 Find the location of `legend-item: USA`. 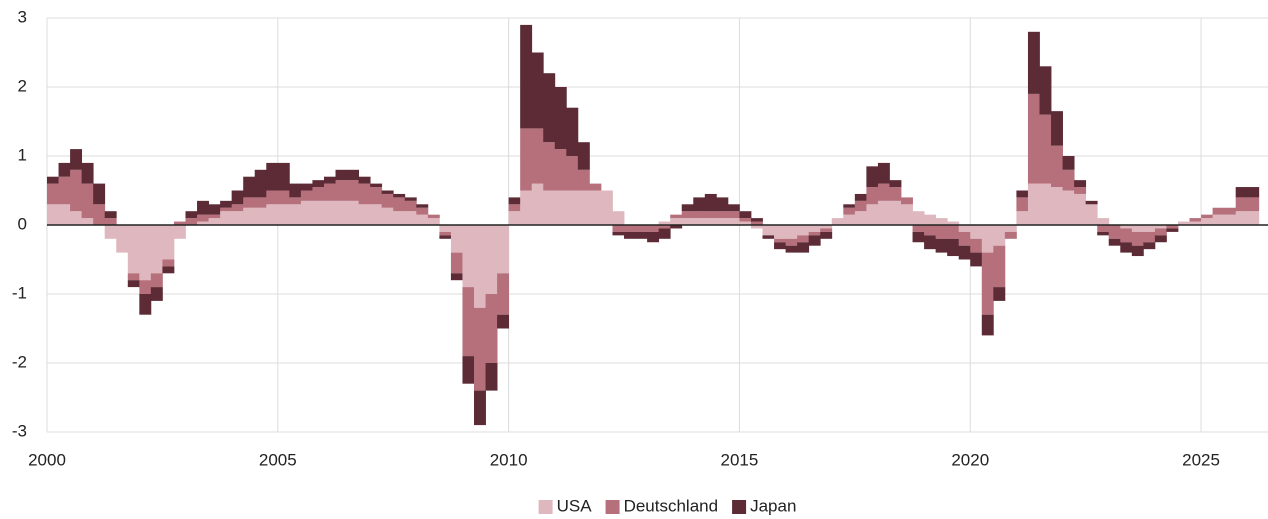

legend-item: USA is located at coordinates (565, 505).